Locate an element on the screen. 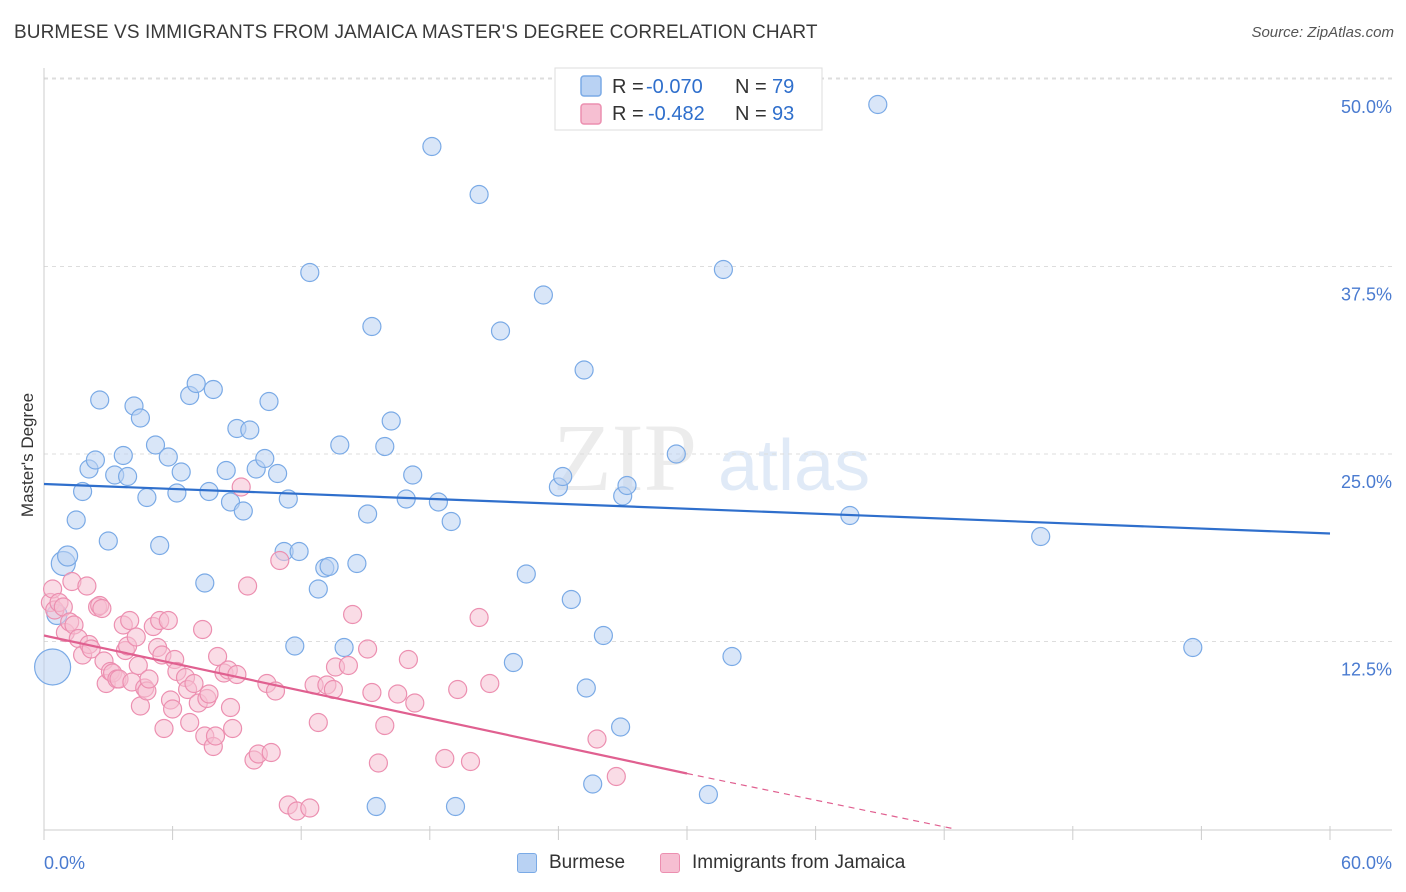  y-tick-labels: 12.5% 25.0% 37.5% 50.0% is located at coordinates (1366, 388).